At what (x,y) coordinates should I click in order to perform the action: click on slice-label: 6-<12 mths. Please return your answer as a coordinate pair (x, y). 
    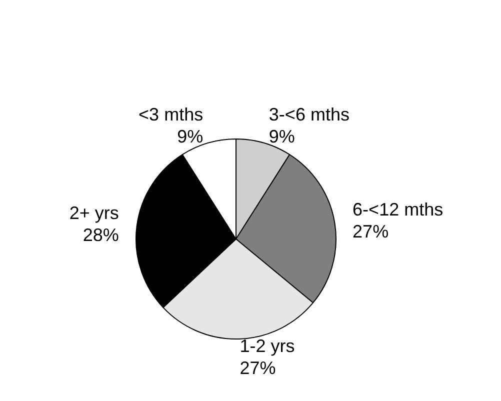
    Looking at the image, I should click on (398, 210).